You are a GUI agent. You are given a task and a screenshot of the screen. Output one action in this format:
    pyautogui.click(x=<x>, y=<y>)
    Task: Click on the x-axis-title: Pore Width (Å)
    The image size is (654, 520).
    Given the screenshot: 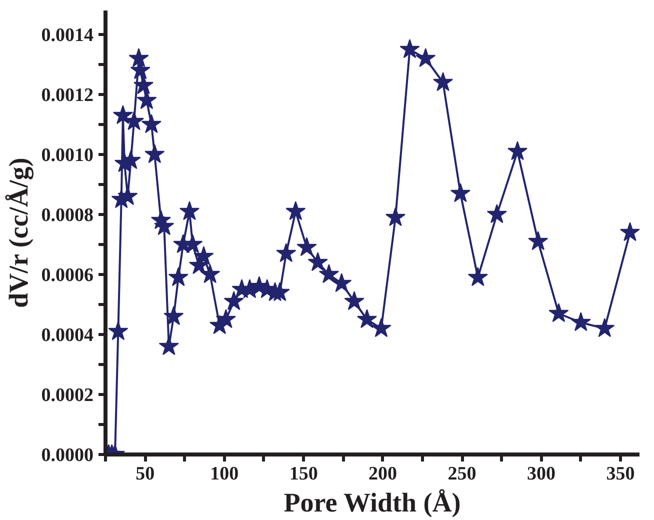 What is the action you would take?
    pyautogui.click(x=372, y=503)
    